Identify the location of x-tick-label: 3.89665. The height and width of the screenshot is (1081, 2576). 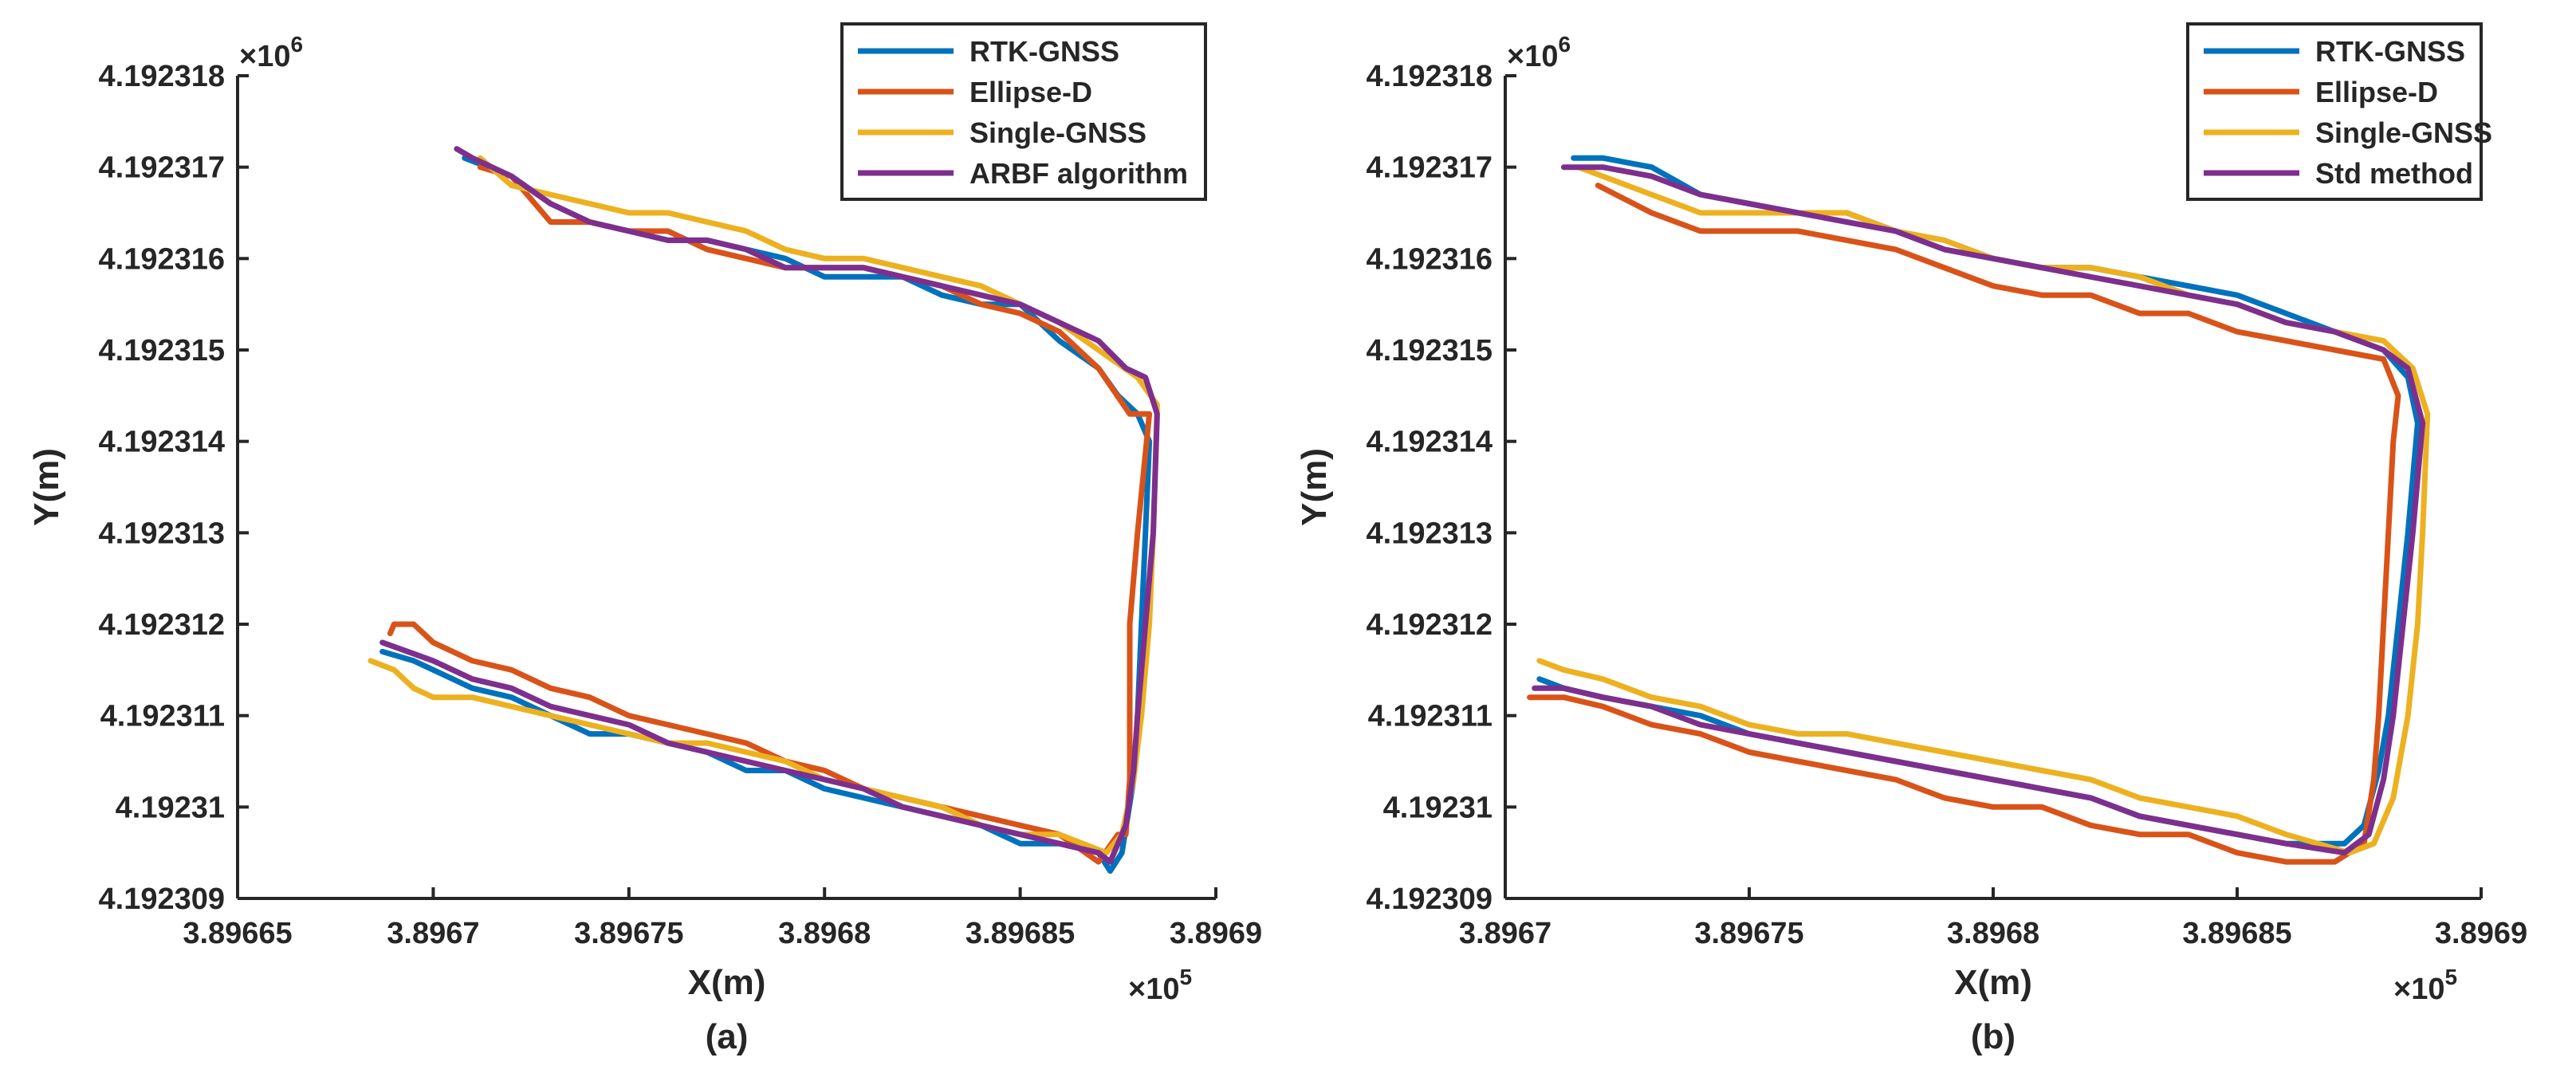
(238, 934).